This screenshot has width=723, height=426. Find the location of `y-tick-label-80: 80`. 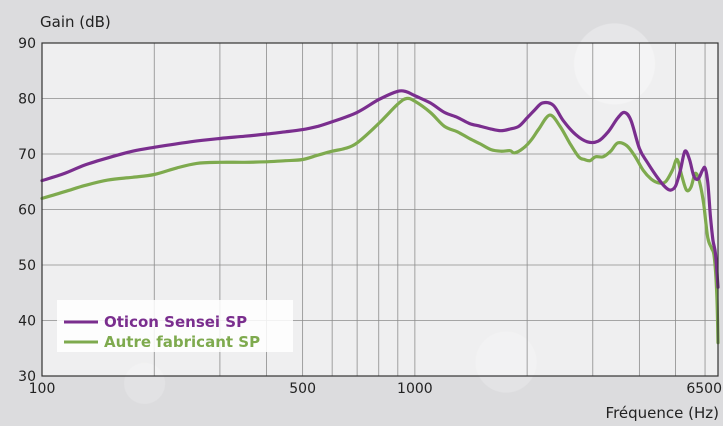

y-tick-label-80: 80 is located at coordinates (27, 100).